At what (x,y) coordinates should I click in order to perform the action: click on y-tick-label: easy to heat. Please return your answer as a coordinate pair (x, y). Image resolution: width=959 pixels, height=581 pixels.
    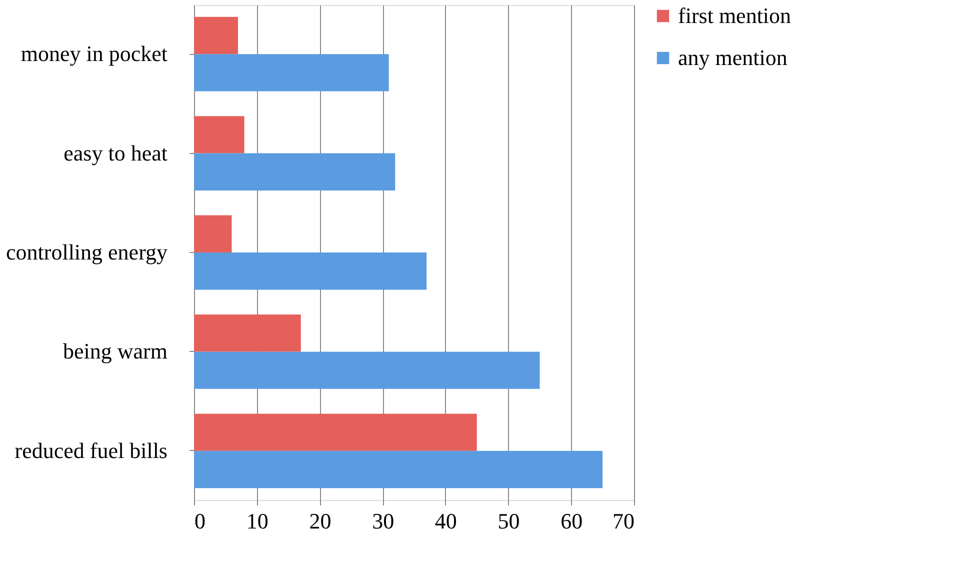
    Looking at the image, I should click on (116, 153).